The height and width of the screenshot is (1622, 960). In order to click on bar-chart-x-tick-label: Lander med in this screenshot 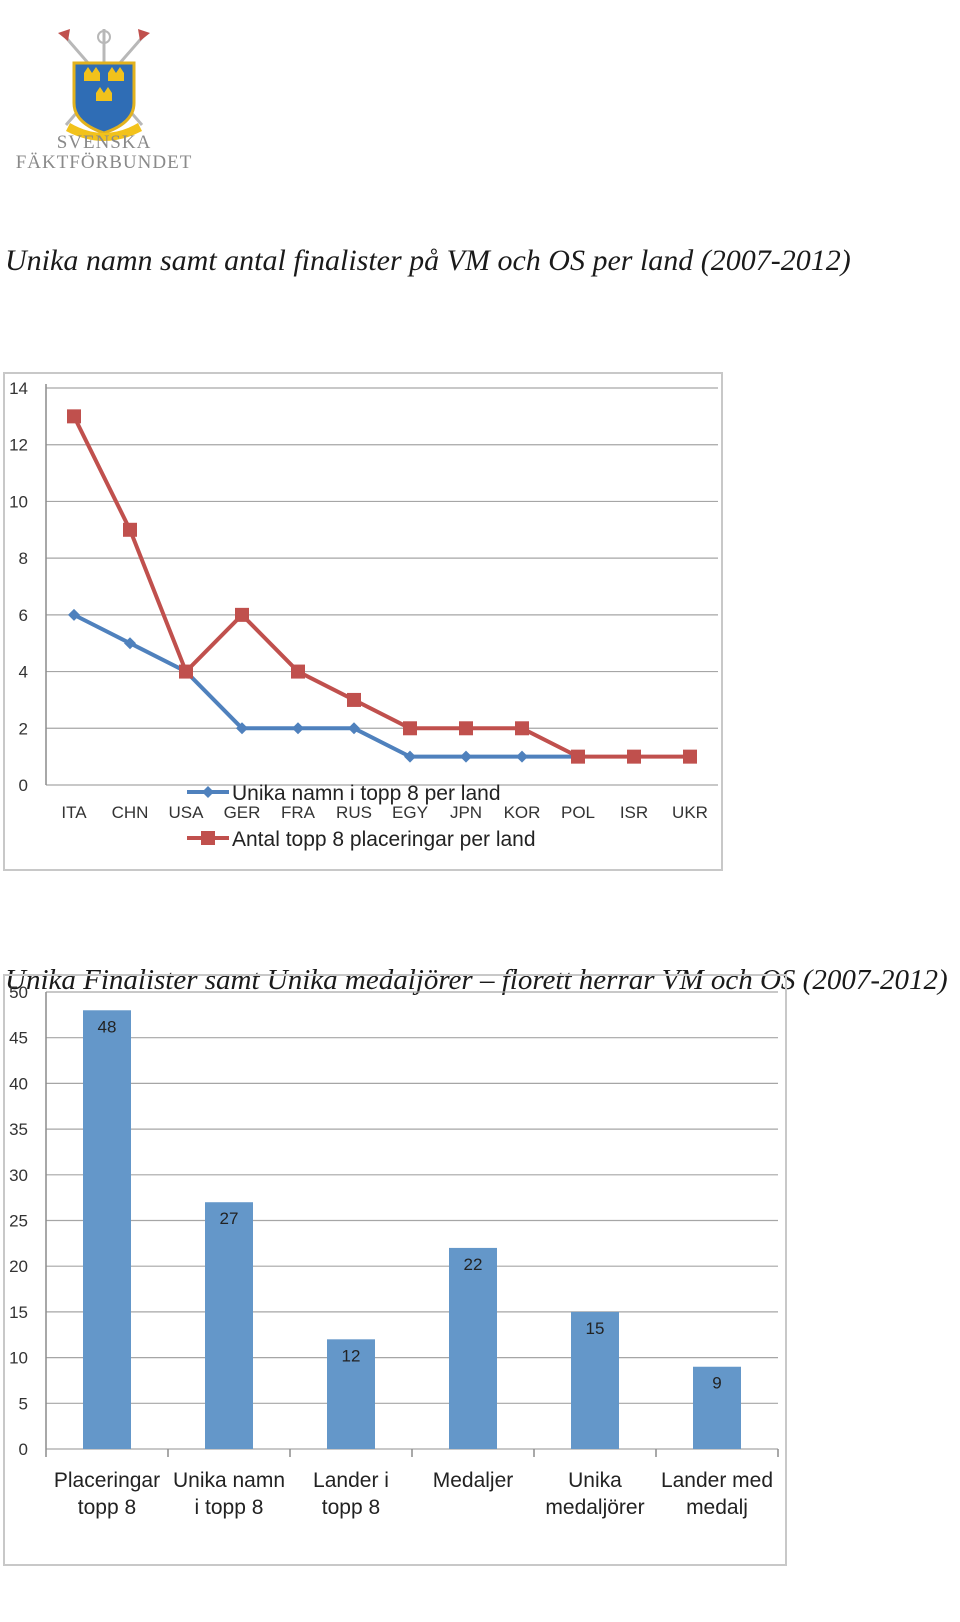, I will do `click(717, 1480)`.